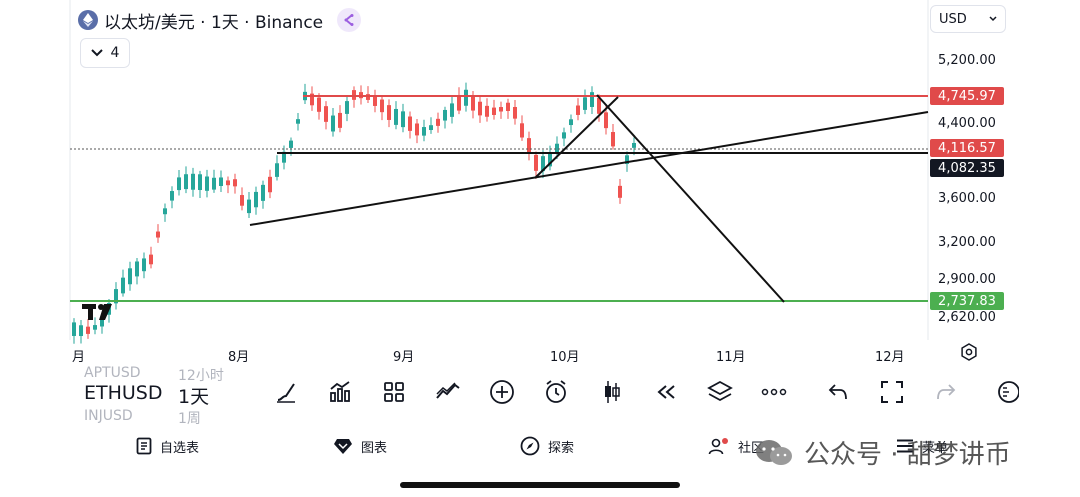 Image resolution: width=1080 pixels, height=497 pixels. What do you see at coordinates (890, 355) in the screenshot?
I see `time-tick: 12月` at bounding box center [890, 355].